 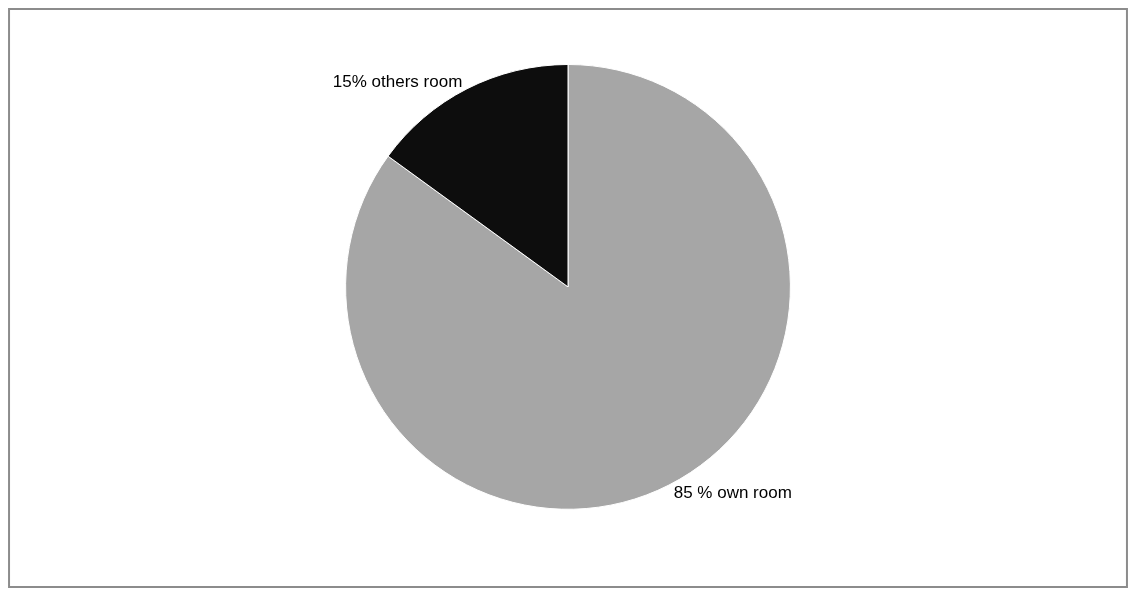 What do you see at coordinates (732, 493) in the screenshot?
I see `data-label: 85 % own room` at bounding box center [732, 493].